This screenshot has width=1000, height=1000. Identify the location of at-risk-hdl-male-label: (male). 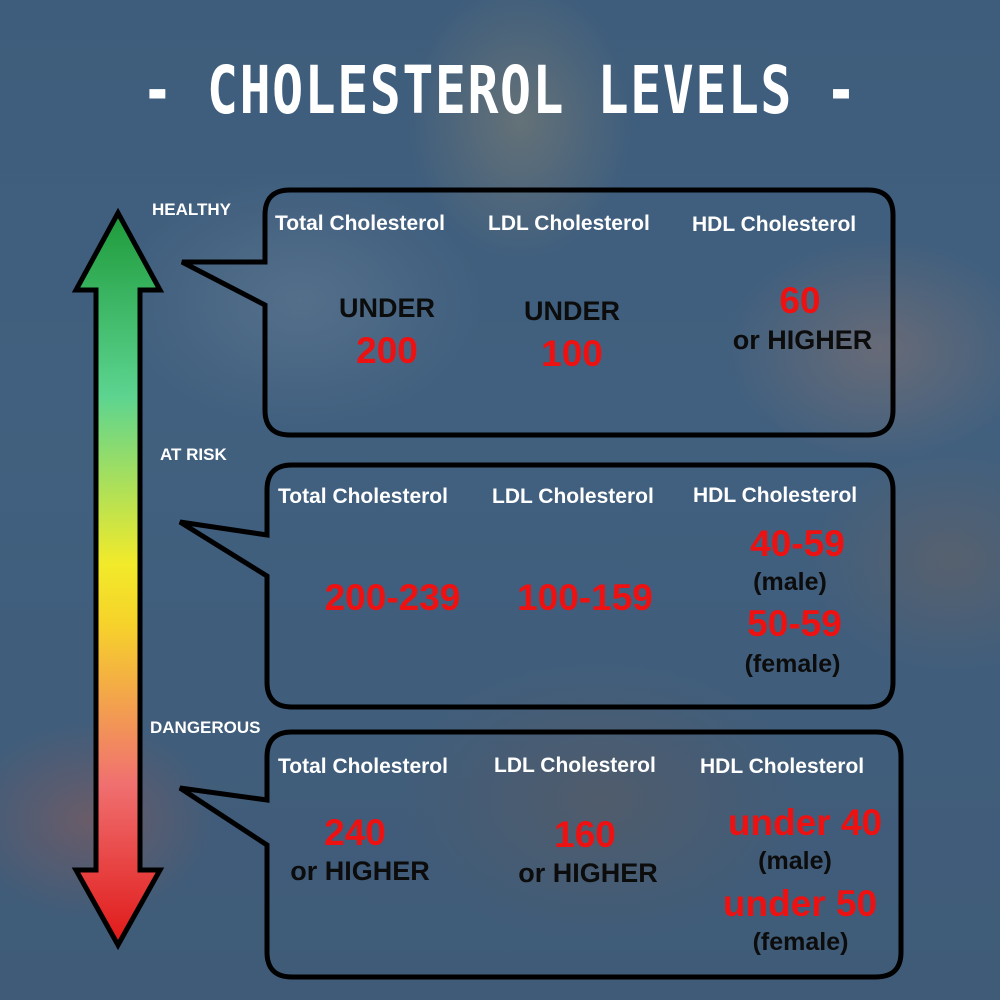
(790, 582).